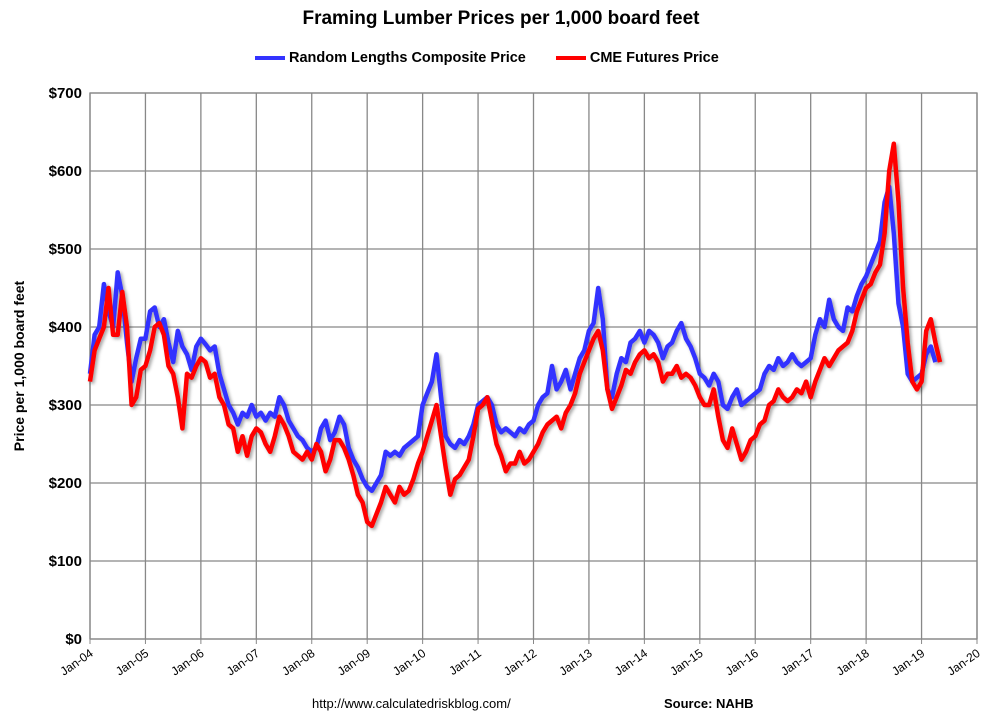 The height and width of the screenshot is (723, 1002). Describe the element at coordinates (65, 327) in the screenshot. I see `y-tick-label: $400` at that location.